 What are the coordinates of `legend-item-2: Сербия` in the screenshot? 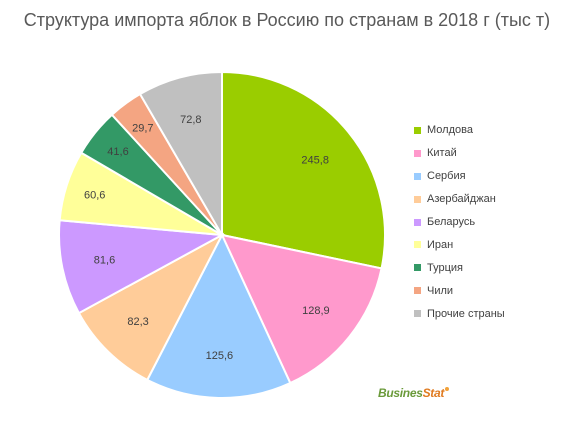 It's located at (459, 176).